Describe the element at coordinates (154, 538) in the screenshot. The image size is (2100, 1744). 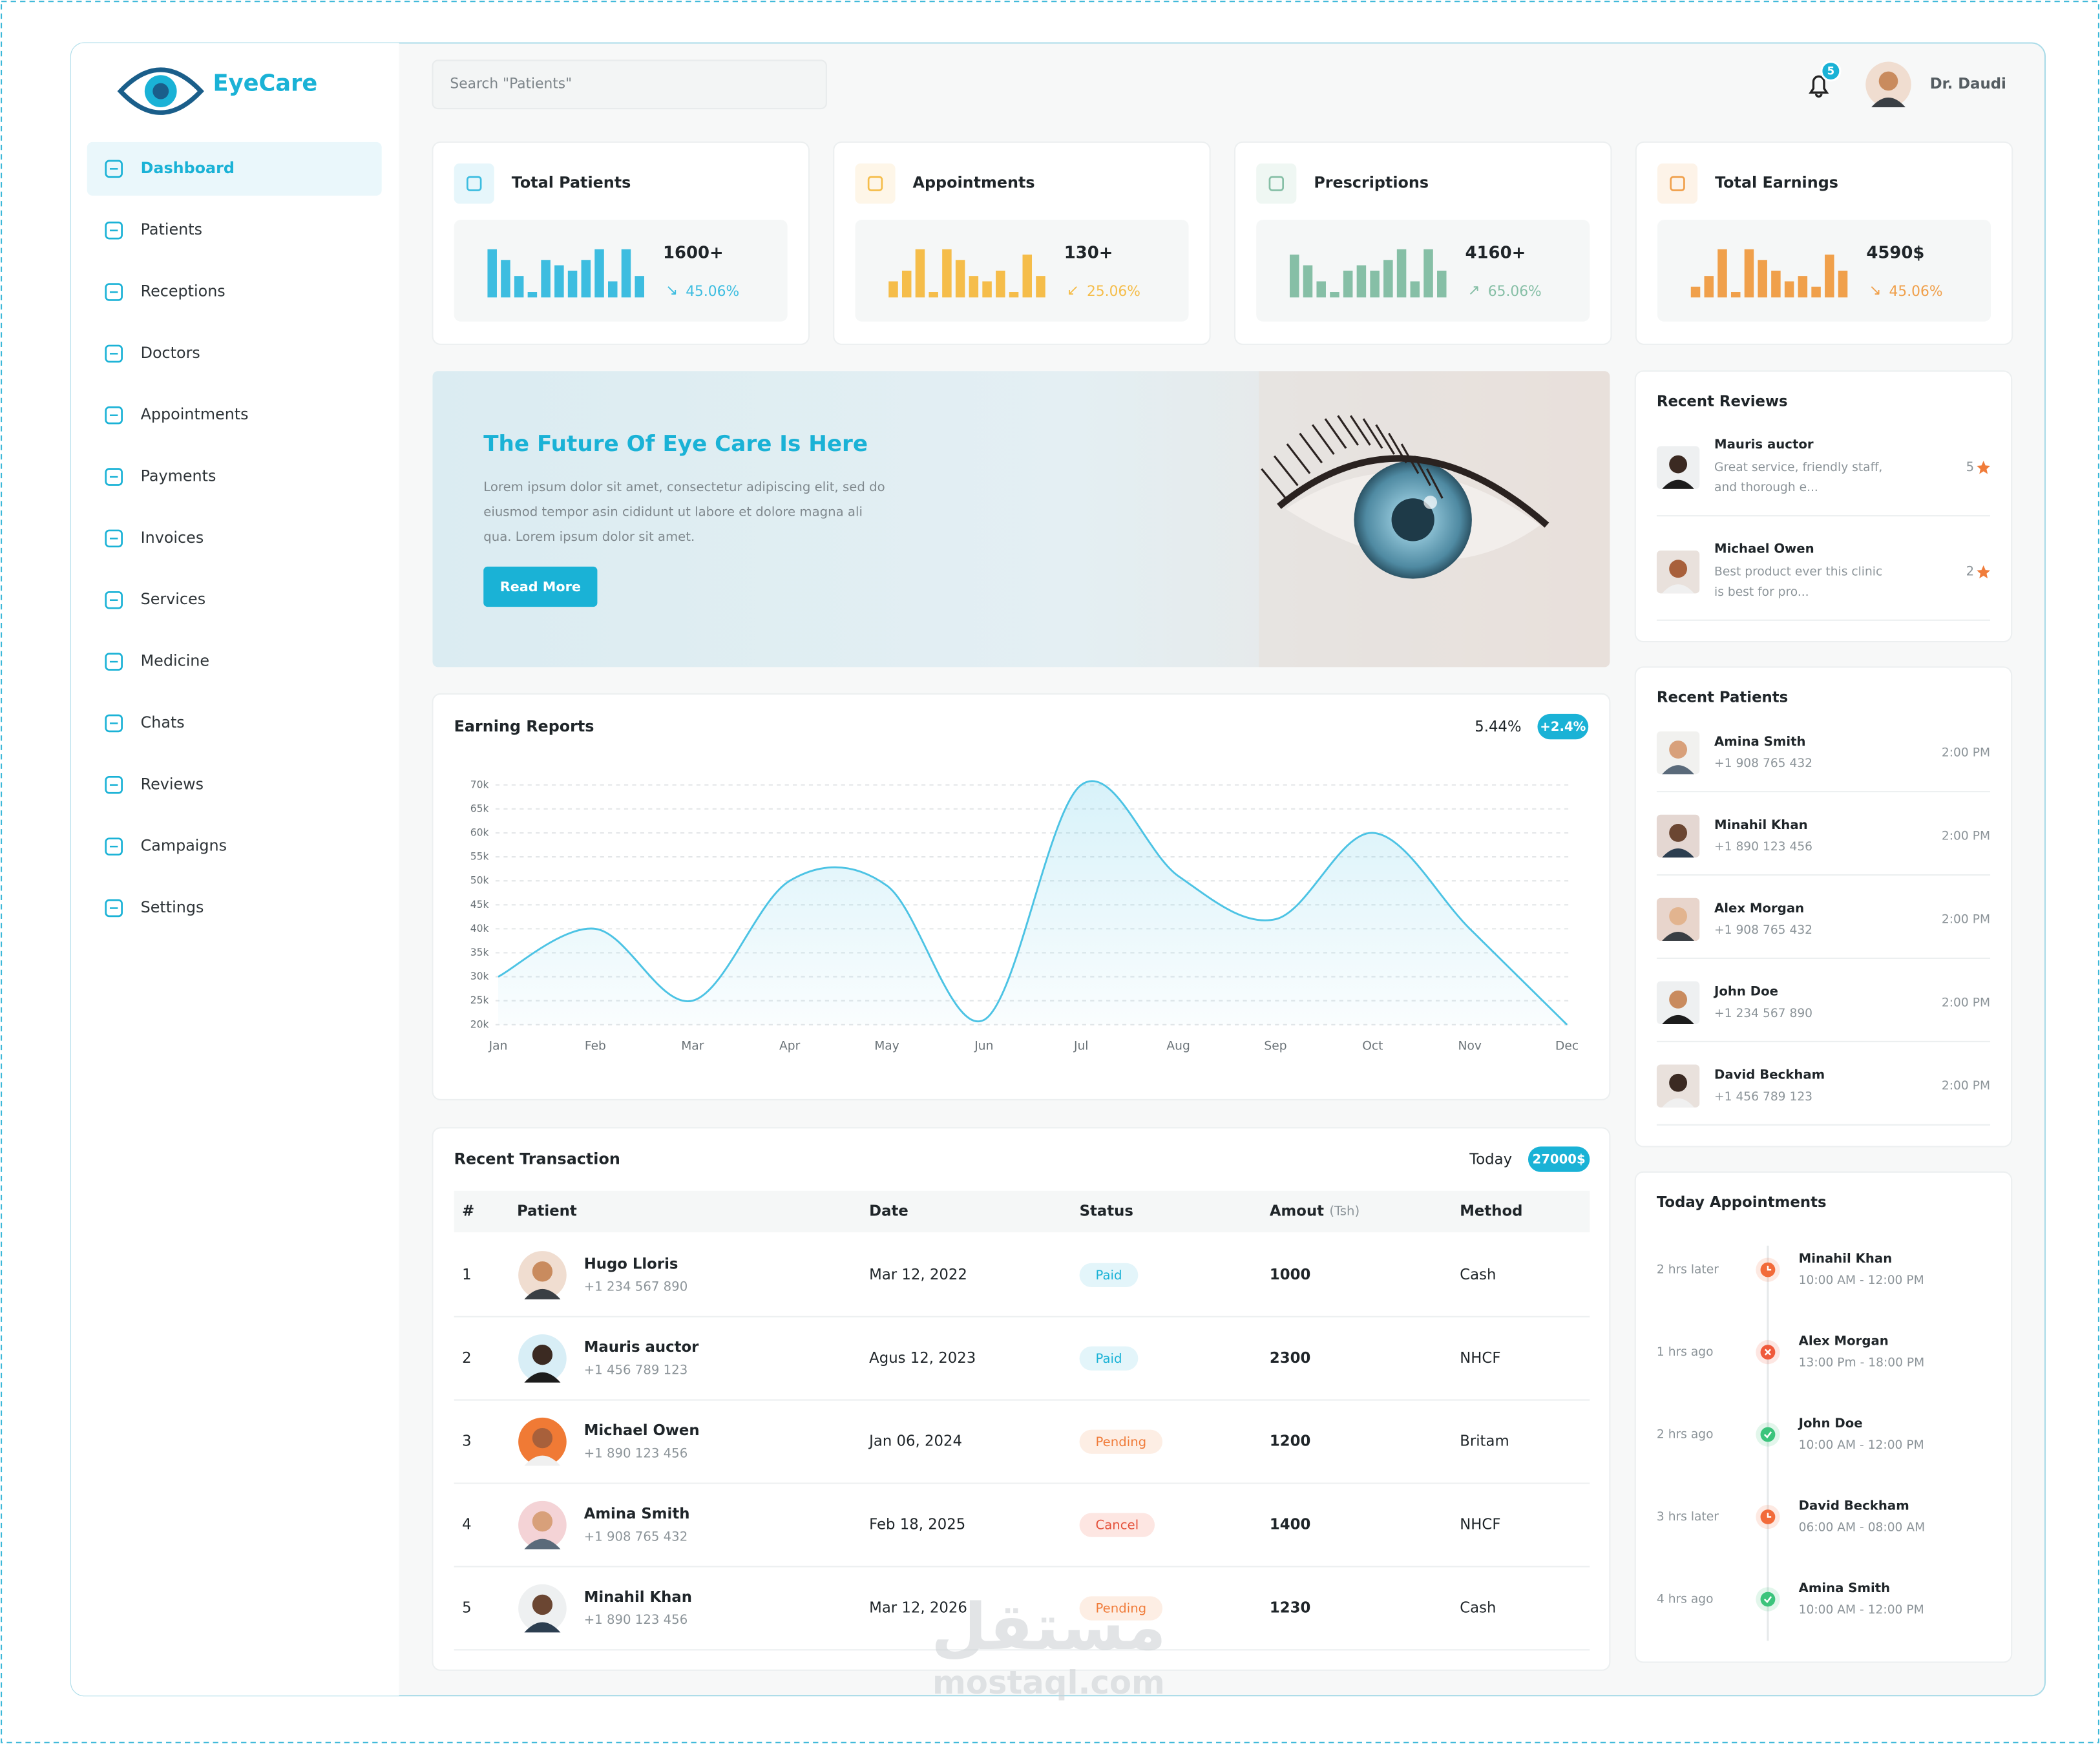
I see `nav-item: Invoices` at that location.